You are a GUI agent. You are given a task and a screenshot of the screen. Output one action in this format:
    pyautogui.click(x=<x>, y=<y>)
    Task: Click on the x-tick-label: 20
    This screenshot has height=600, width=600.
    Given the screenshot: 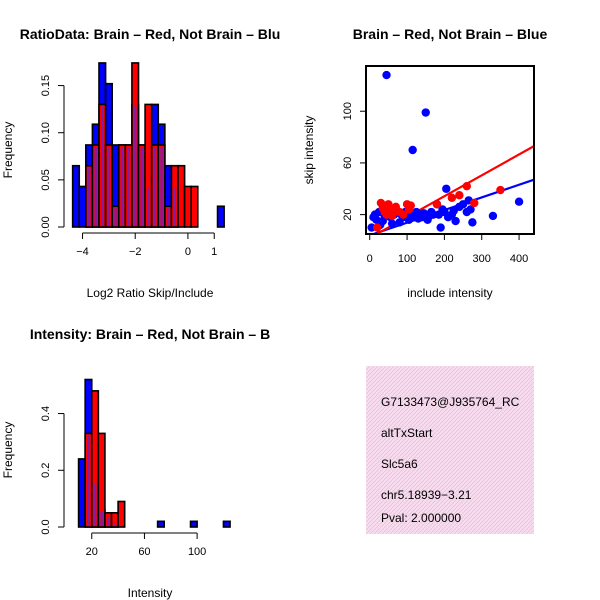 What is the action you would take?
    pyautogui.click(x=92, y=552)
    